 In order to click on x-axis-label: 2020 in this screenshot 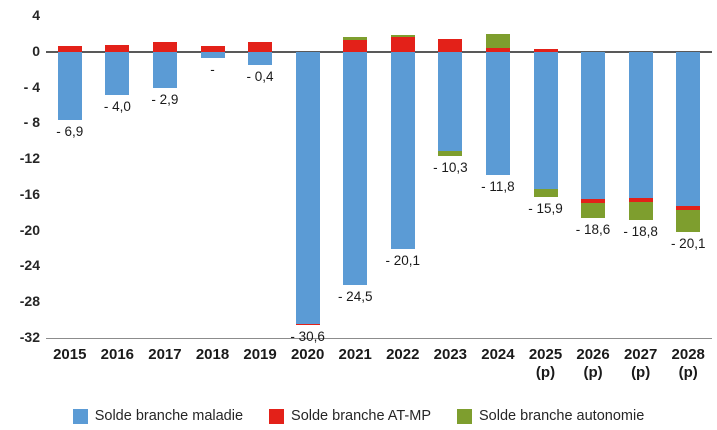, I will do `click(307, 354)`.